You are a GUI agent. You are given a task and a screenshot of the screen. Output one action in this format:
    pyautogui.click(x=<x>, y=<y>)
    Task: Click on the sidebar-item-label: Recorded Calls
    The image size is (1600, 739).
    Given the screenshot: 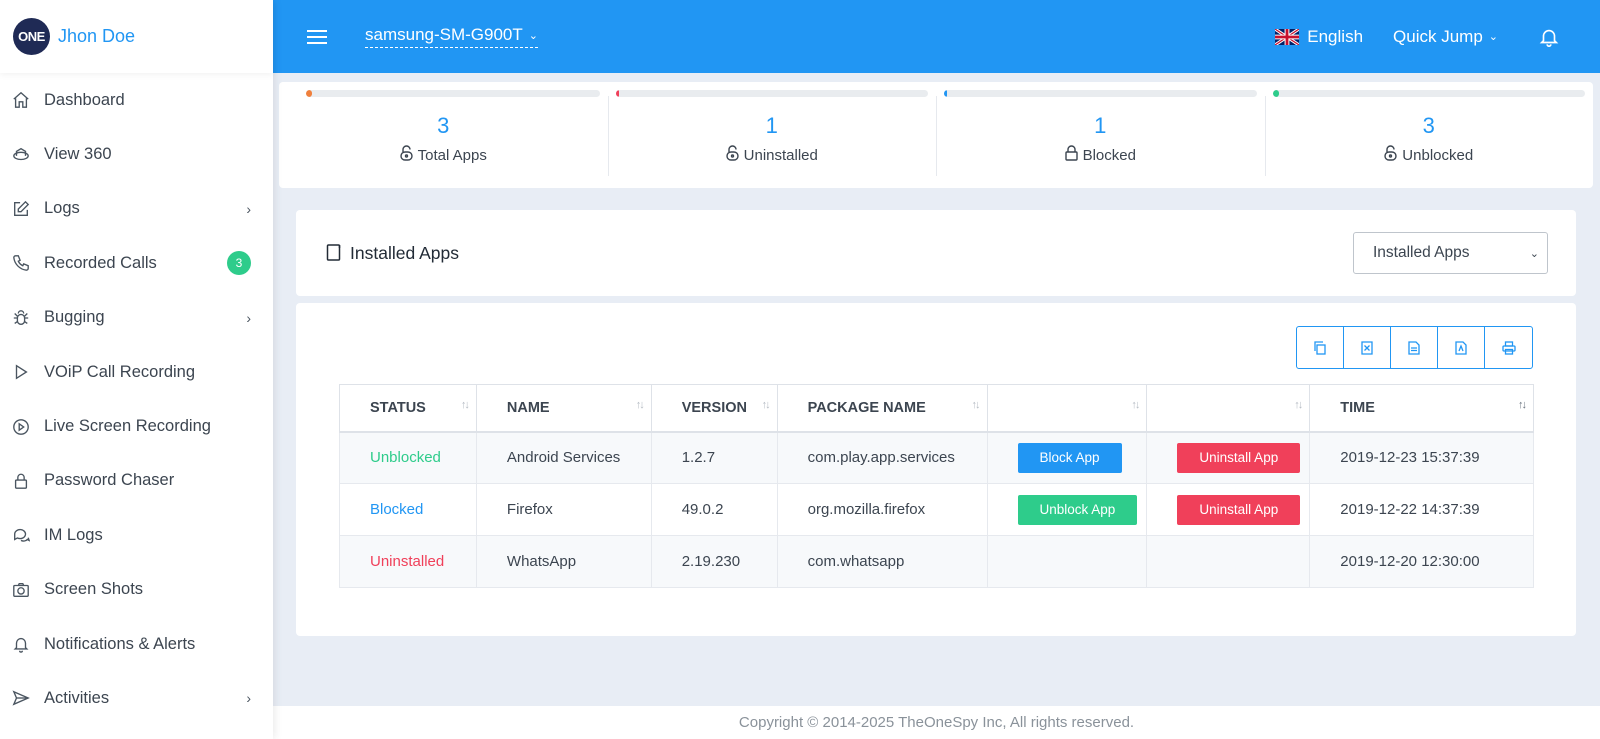 What is the action you would take?
    pyautogui.click(x=100, y=262)
    